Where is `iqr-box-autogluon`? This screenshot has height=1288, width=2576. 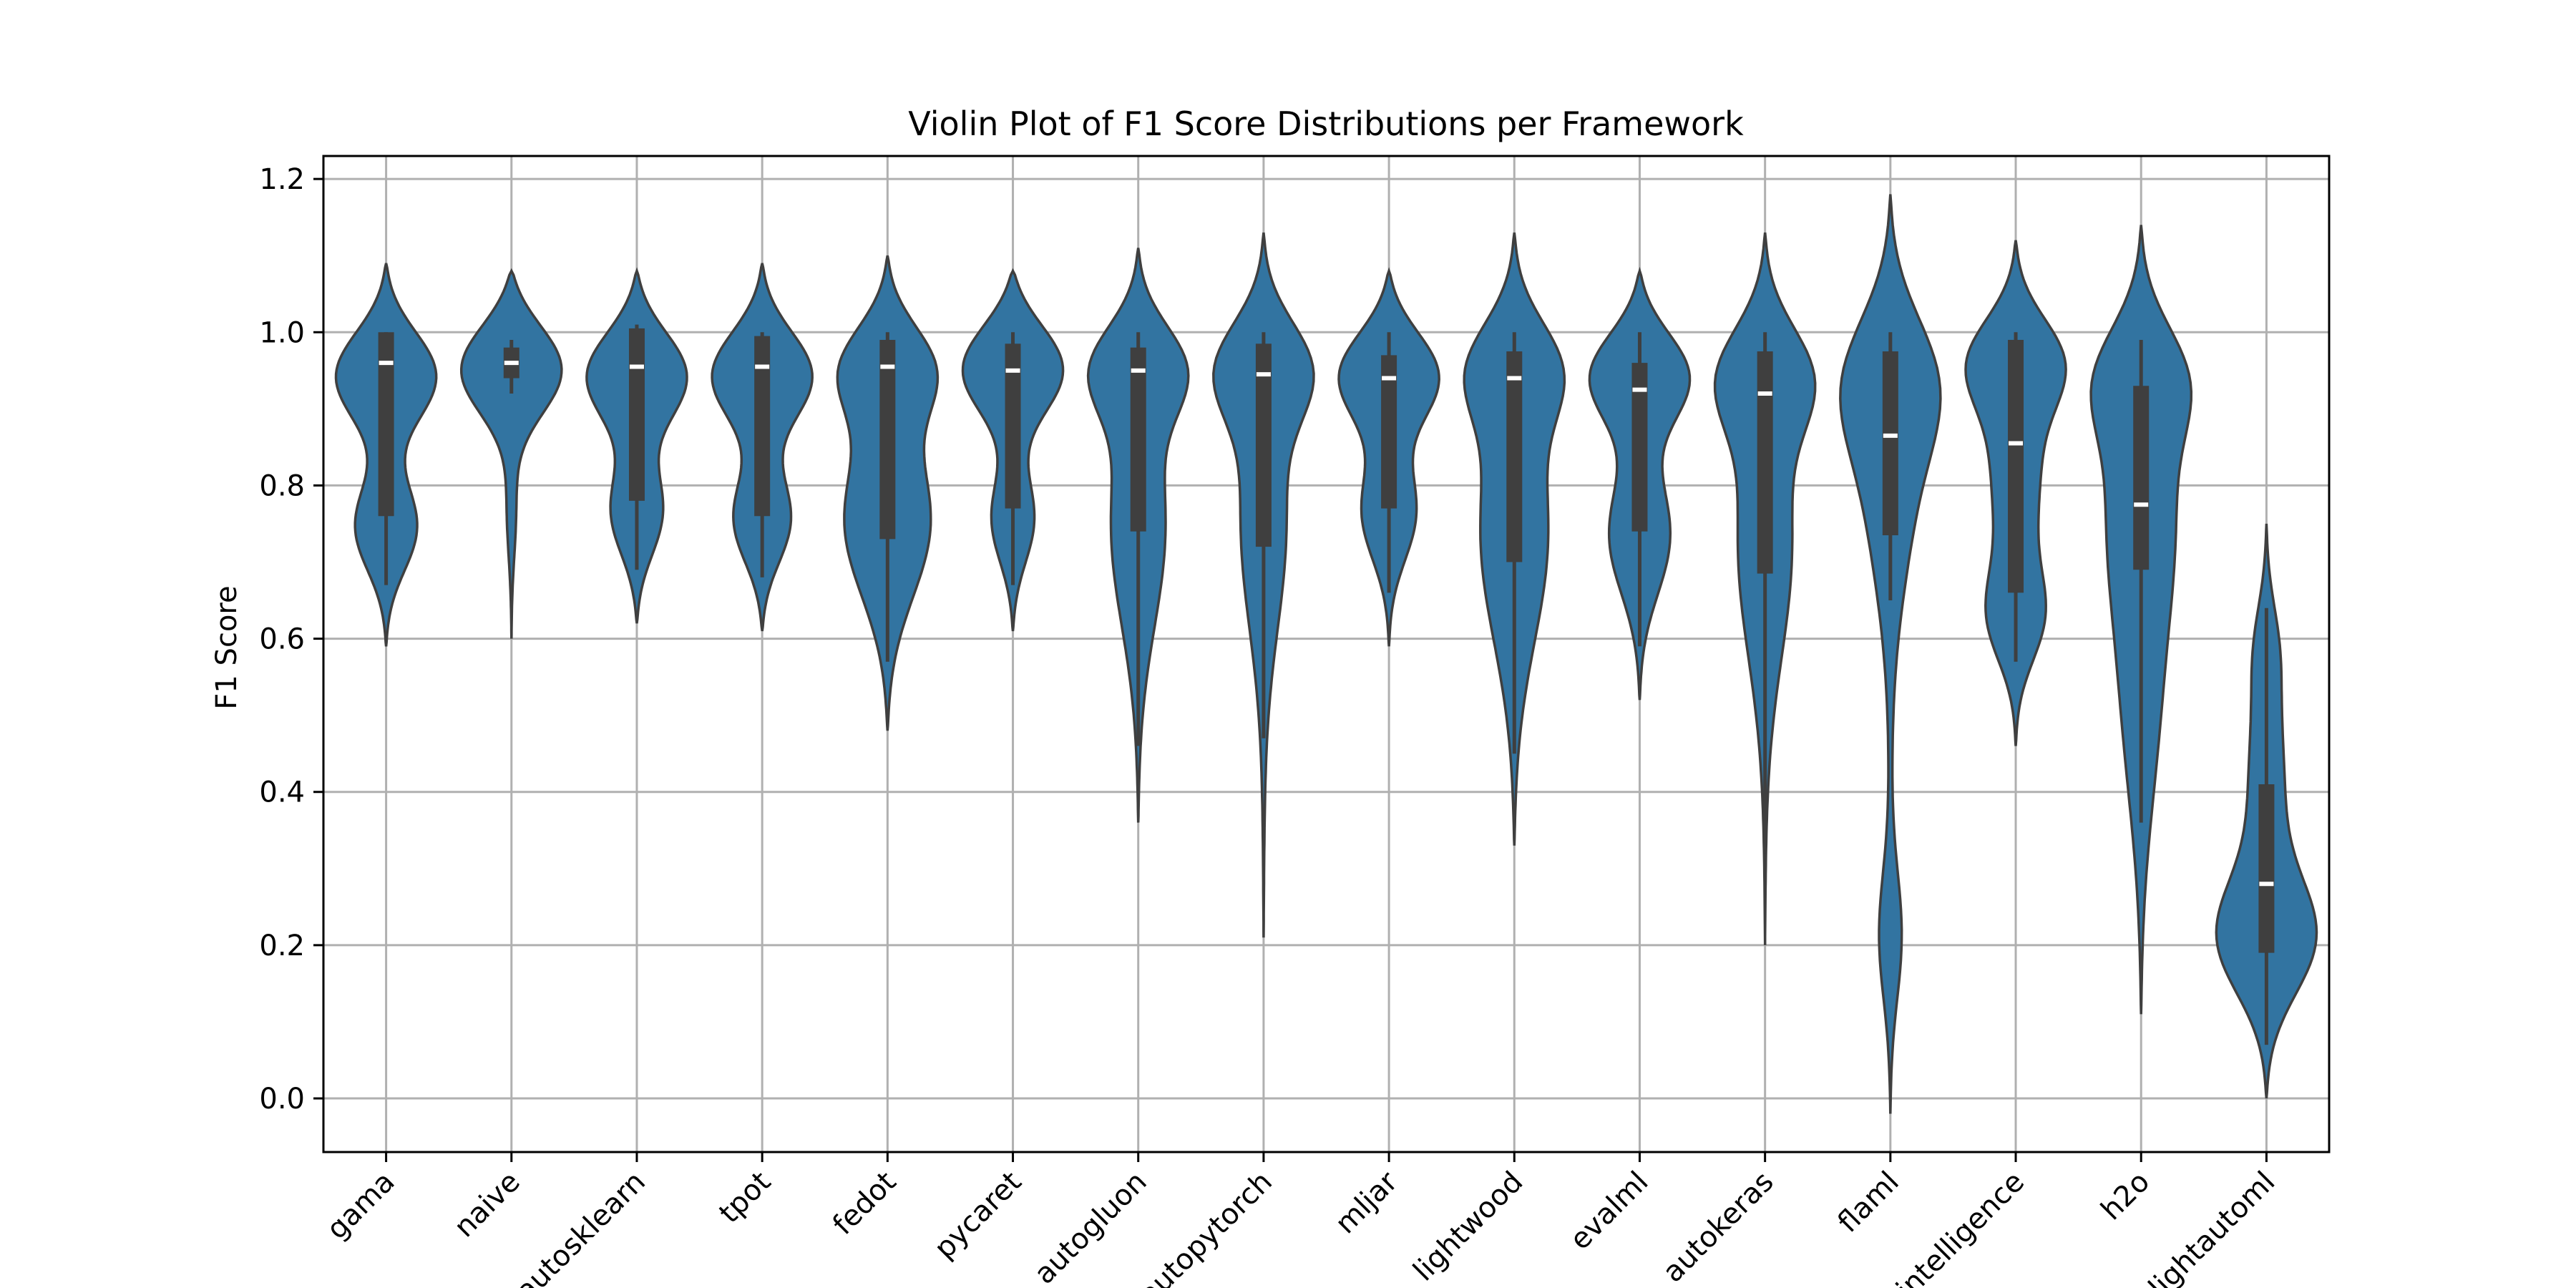
iqr-box-autogluon is located at coordinates (1138, 439).